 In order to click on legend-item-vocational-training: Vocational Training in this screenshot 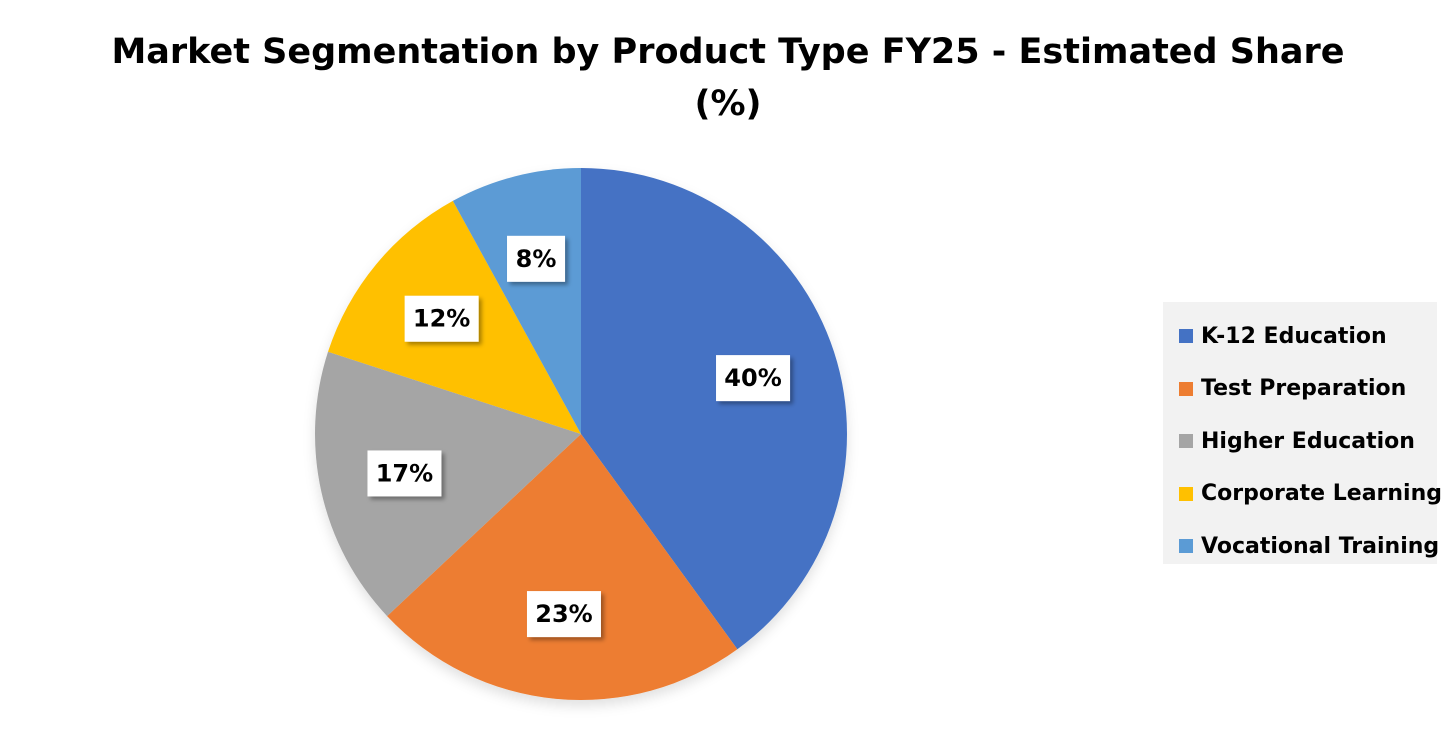, I will do `click(1301, 546)`.